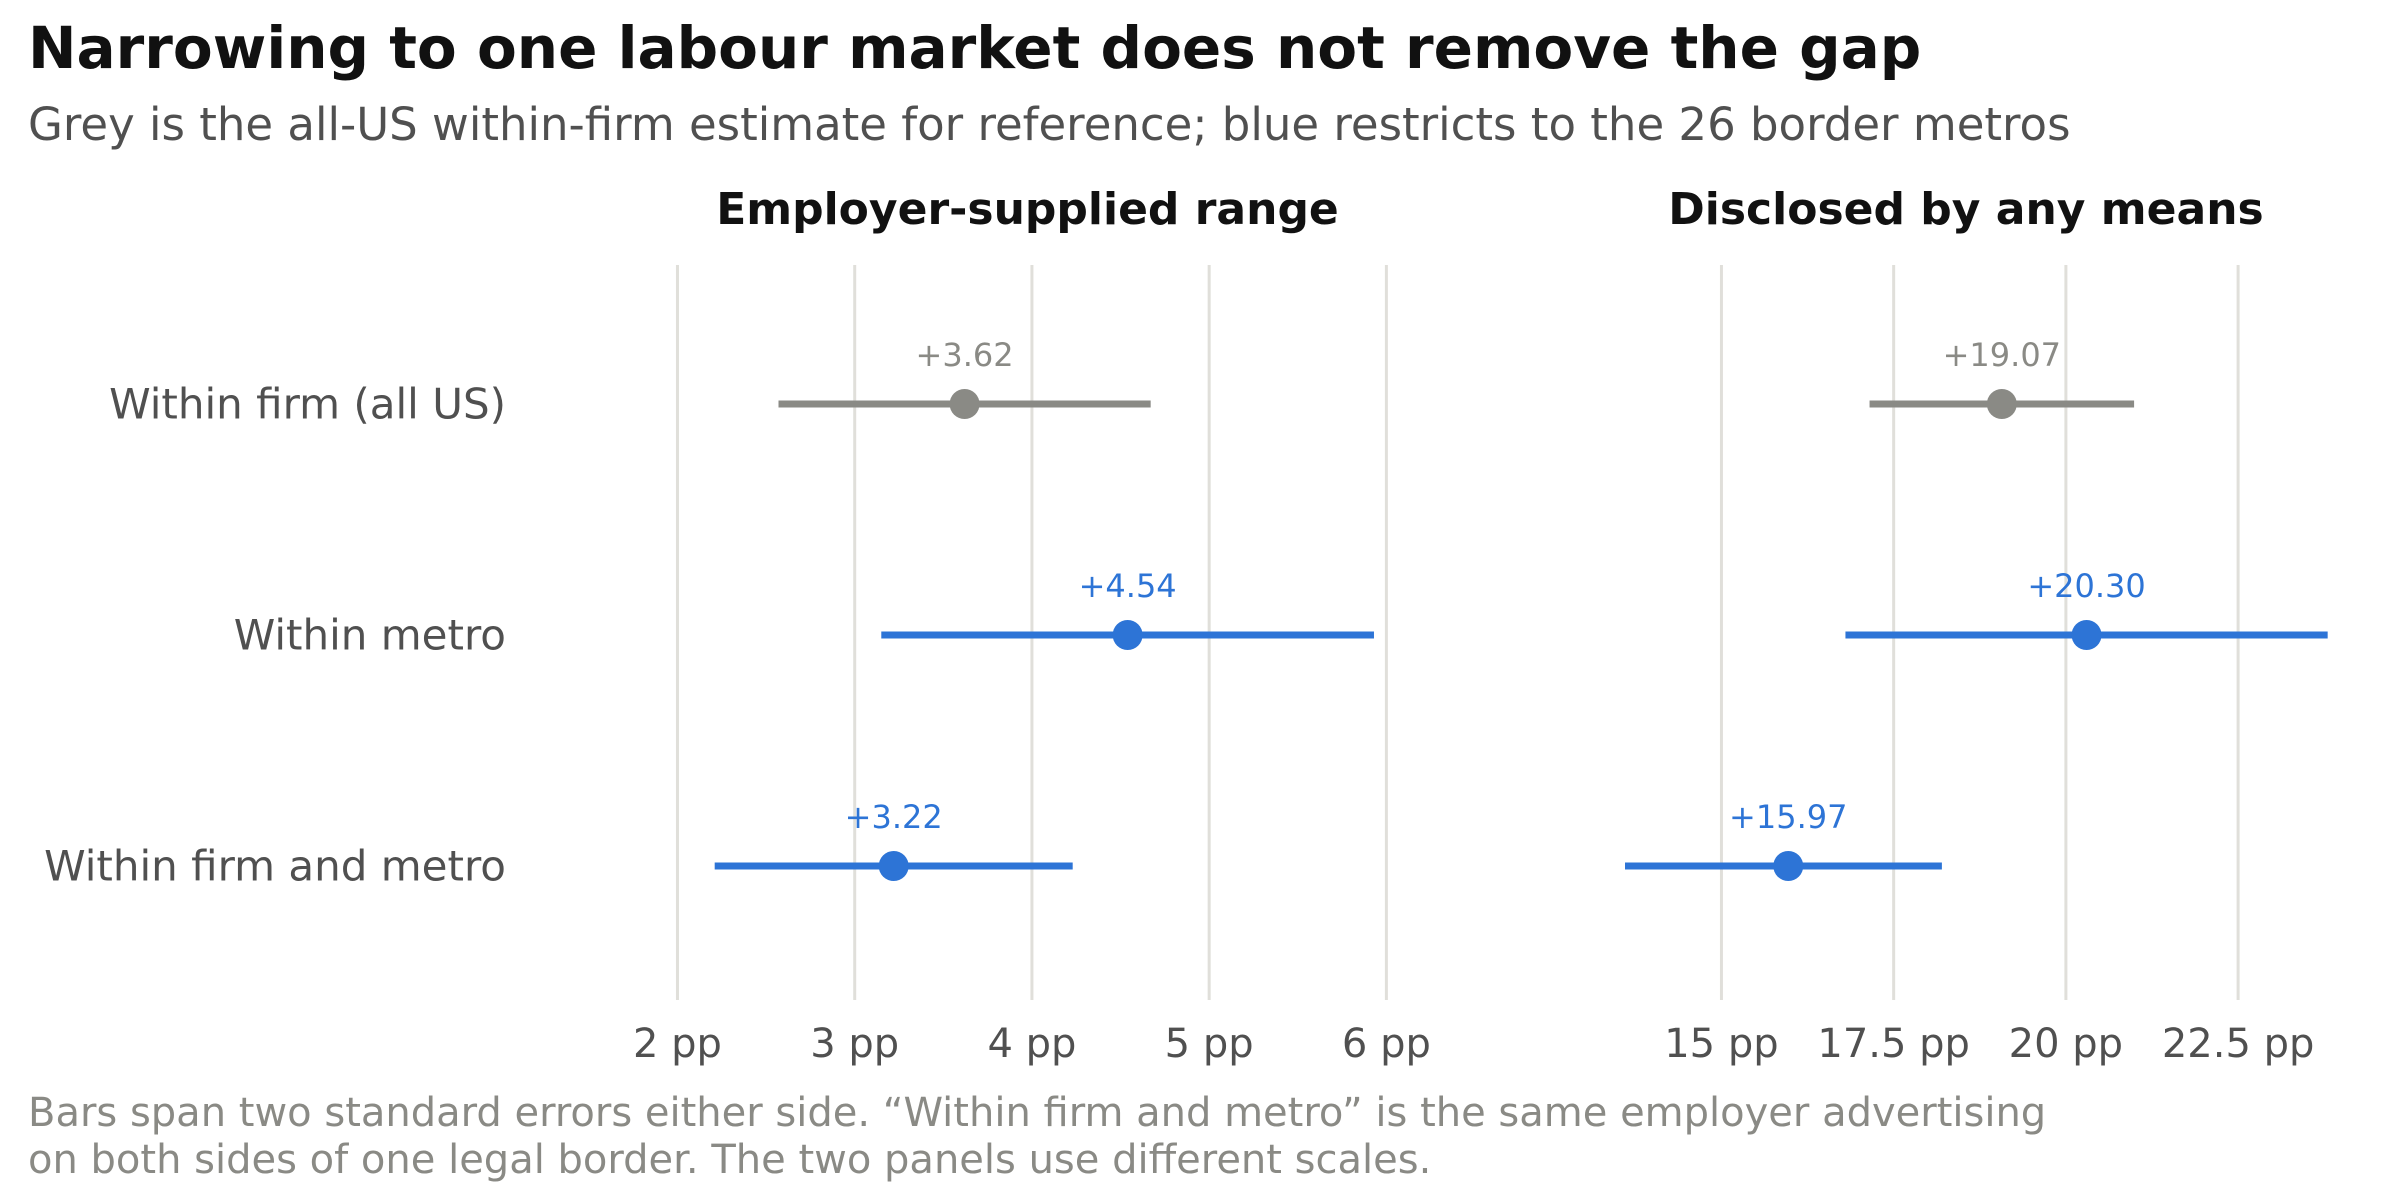 The image size is (2400, 1200). I want to click on panel-1-value-label-3: +3.22, so click(894, 817).